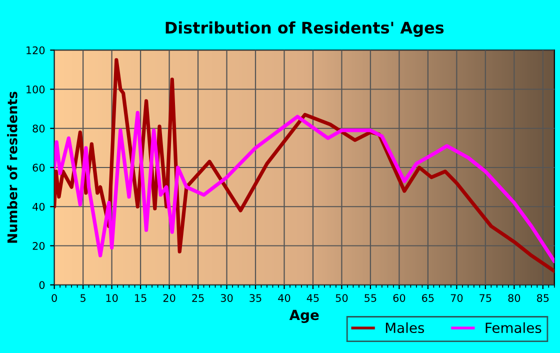  I want to click on x-tick-label: 75, so click(486, 298).